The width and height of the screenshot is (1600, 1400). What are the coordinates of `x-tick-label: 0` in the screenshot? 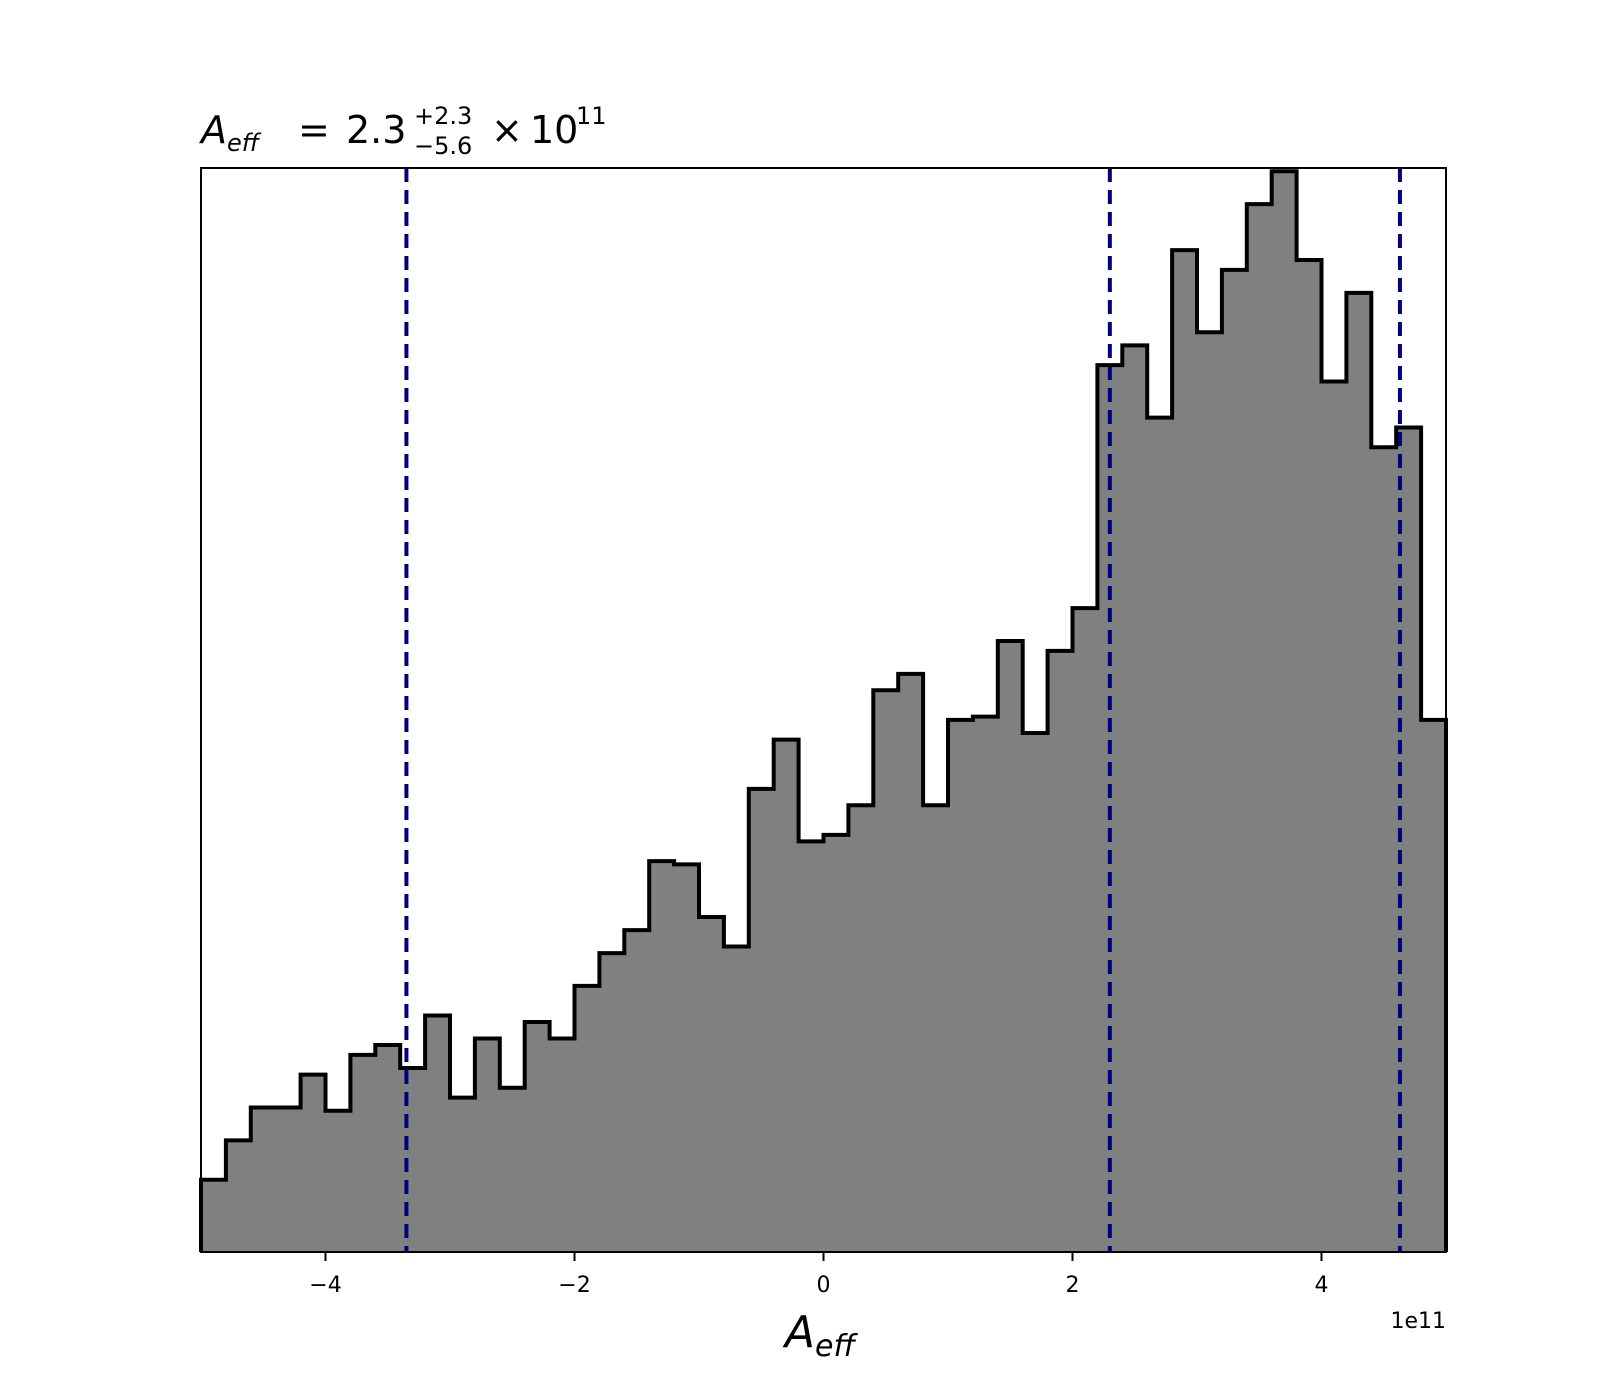 It's located at (824, 1285).